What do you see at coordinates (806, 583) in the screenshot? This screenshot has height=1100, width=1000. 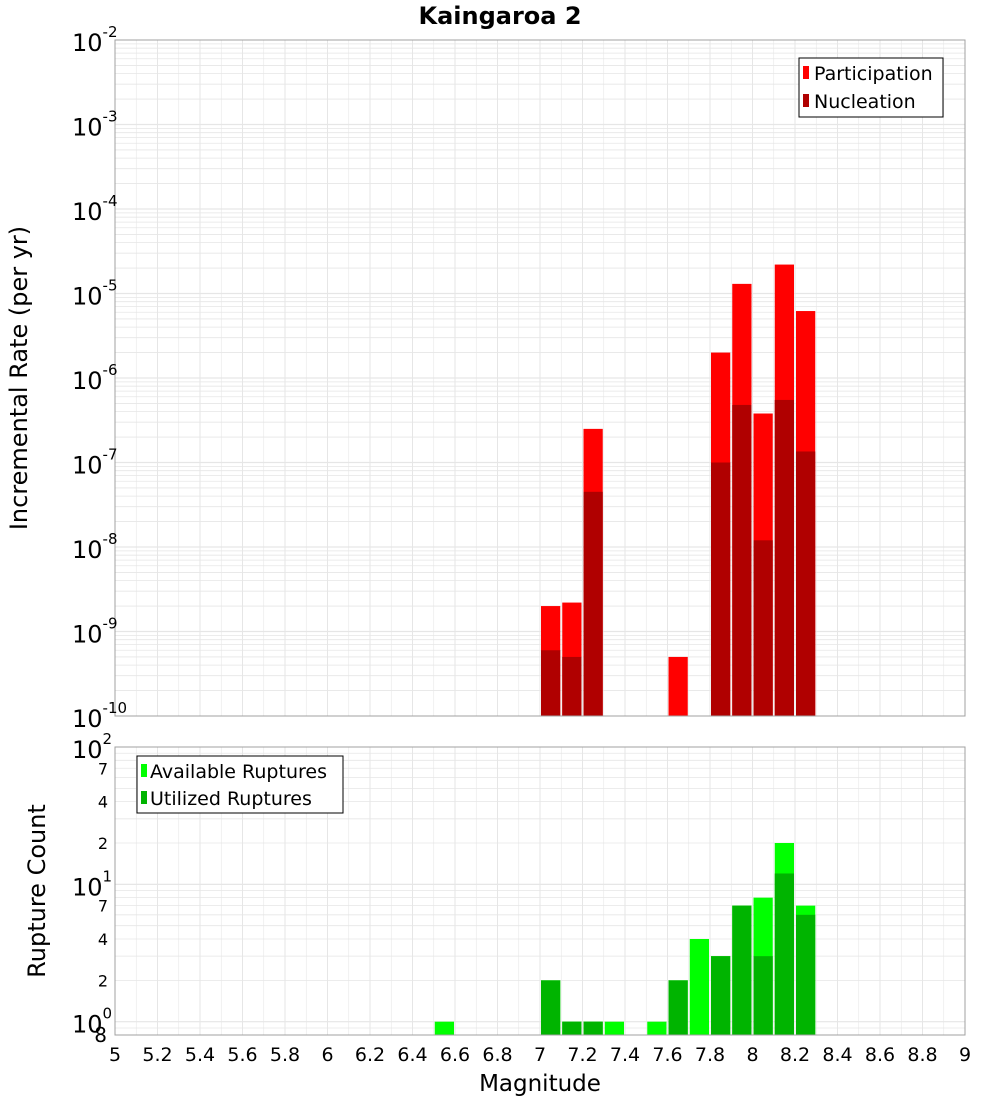 I see `rate-bar-nucleation-8.25` at bounding box center [806, 583].